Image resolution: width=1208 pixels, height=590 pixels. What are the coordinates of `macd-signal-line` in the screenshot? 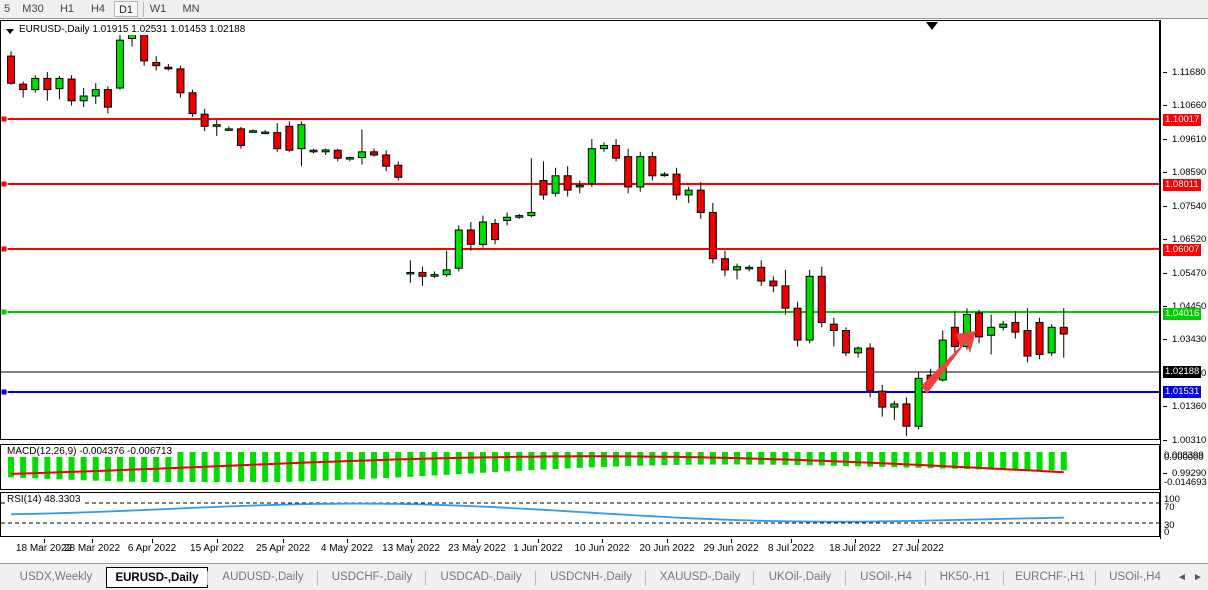 It's located at (537, 465).